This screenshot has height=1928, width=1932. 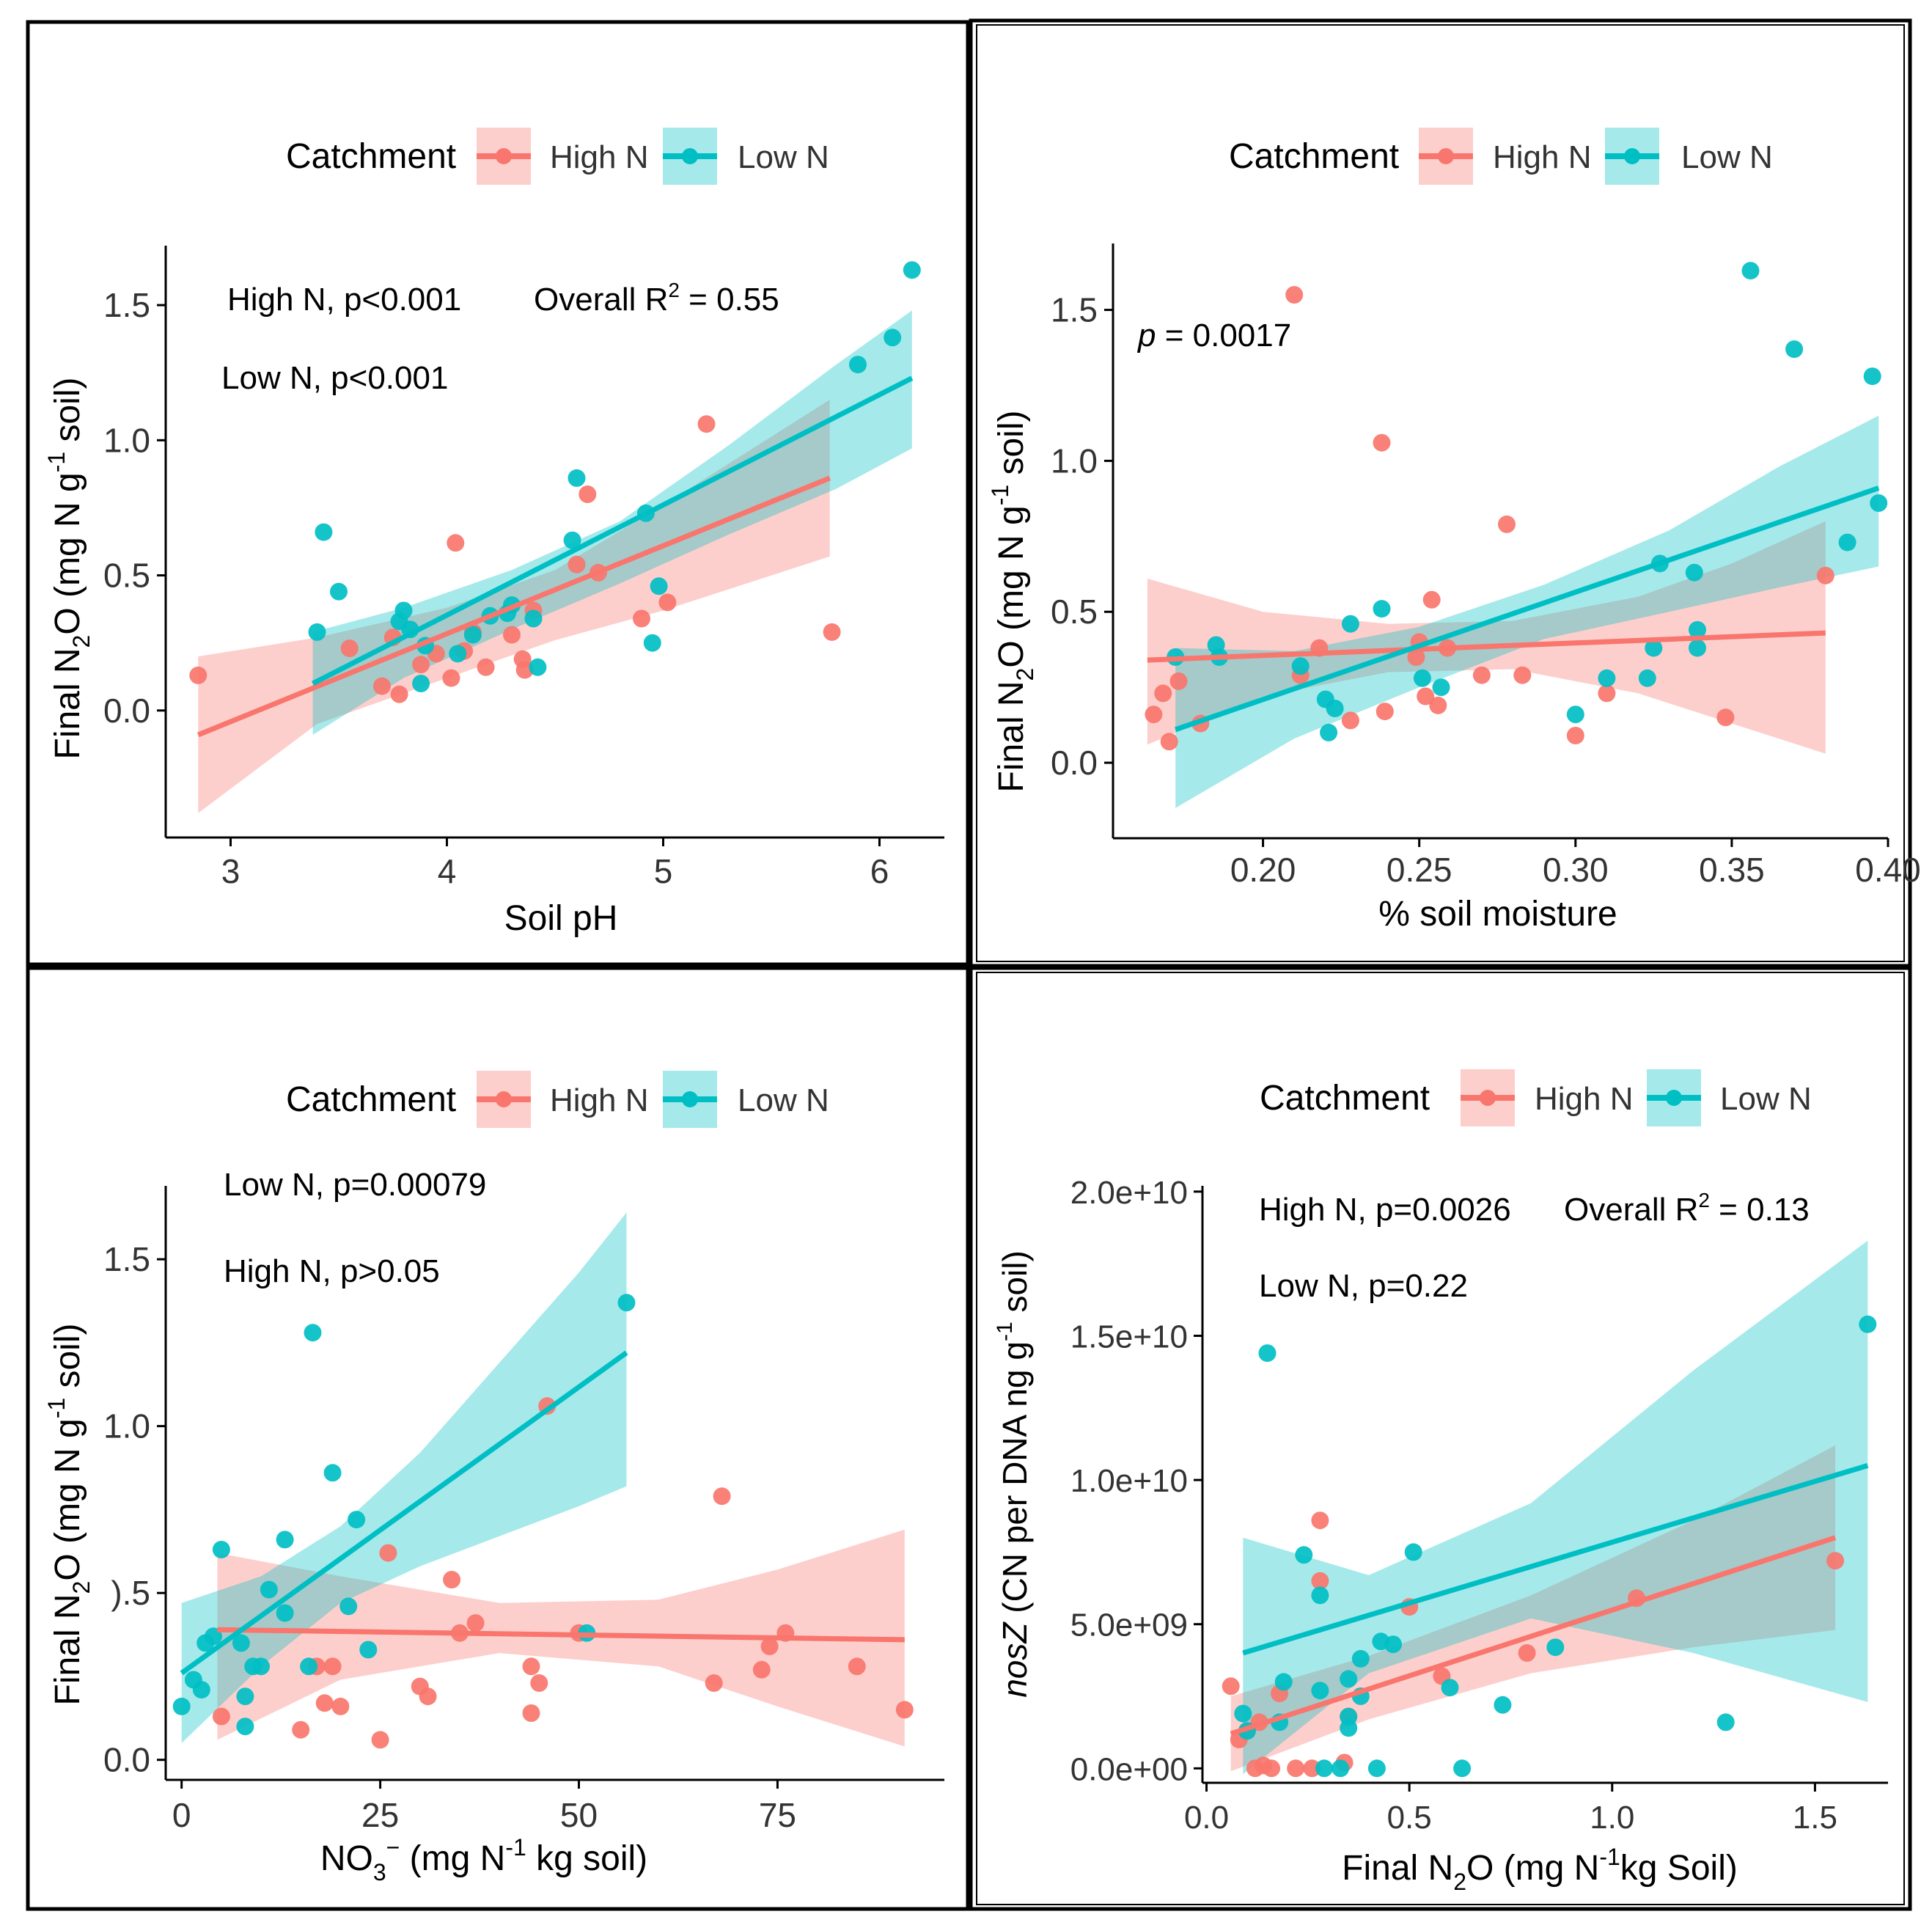 I want to click on x-tick-label: 0.5, so click(x=1409, y=1818).